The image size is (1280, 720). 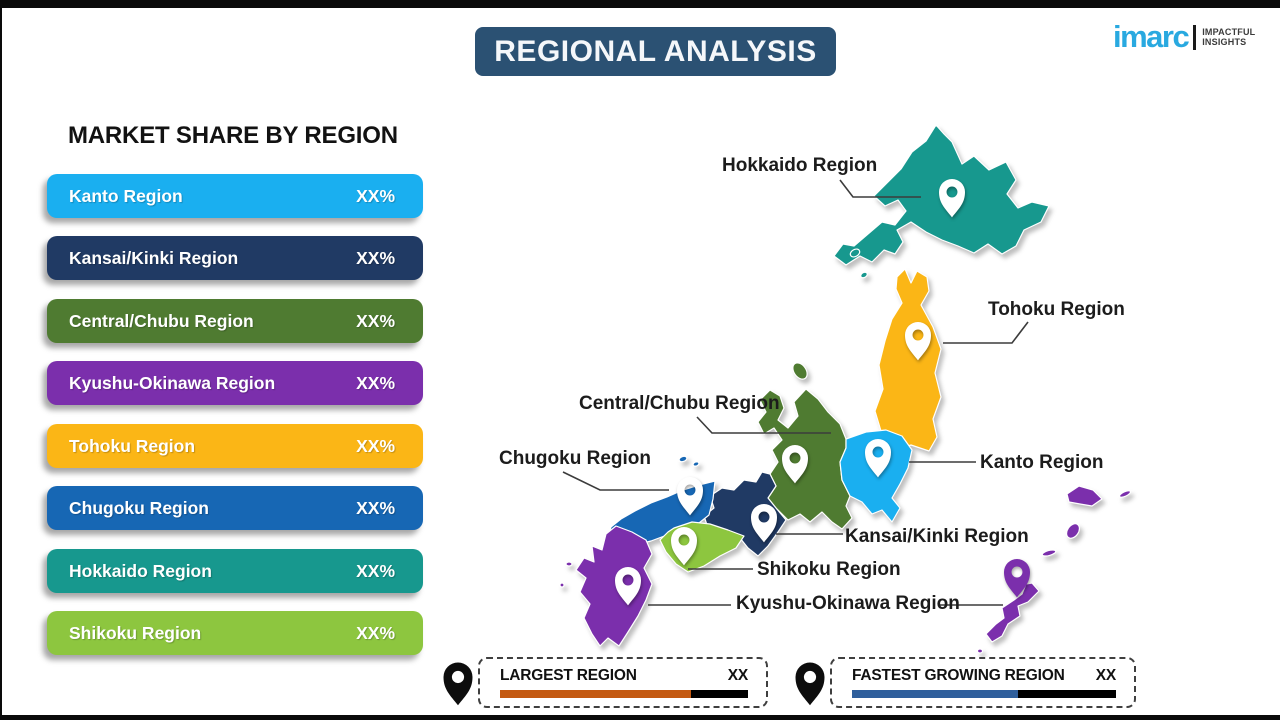 I want to click on map-pin-icon-kanto, so click(x=878, y=458).